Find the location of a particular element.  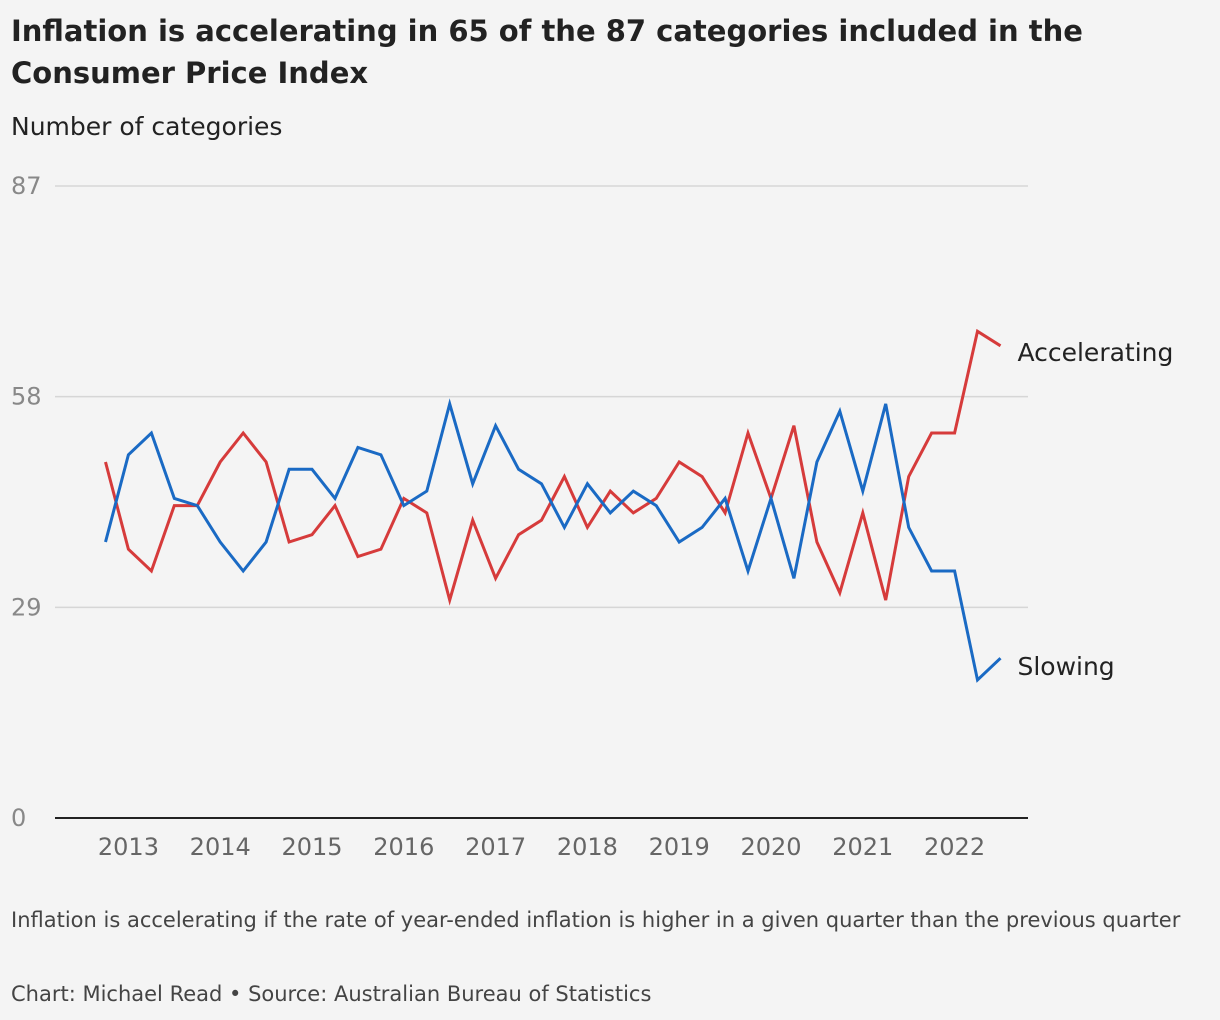

series-labels: Accelerating Slowing is located at coordinates (1095, 509).